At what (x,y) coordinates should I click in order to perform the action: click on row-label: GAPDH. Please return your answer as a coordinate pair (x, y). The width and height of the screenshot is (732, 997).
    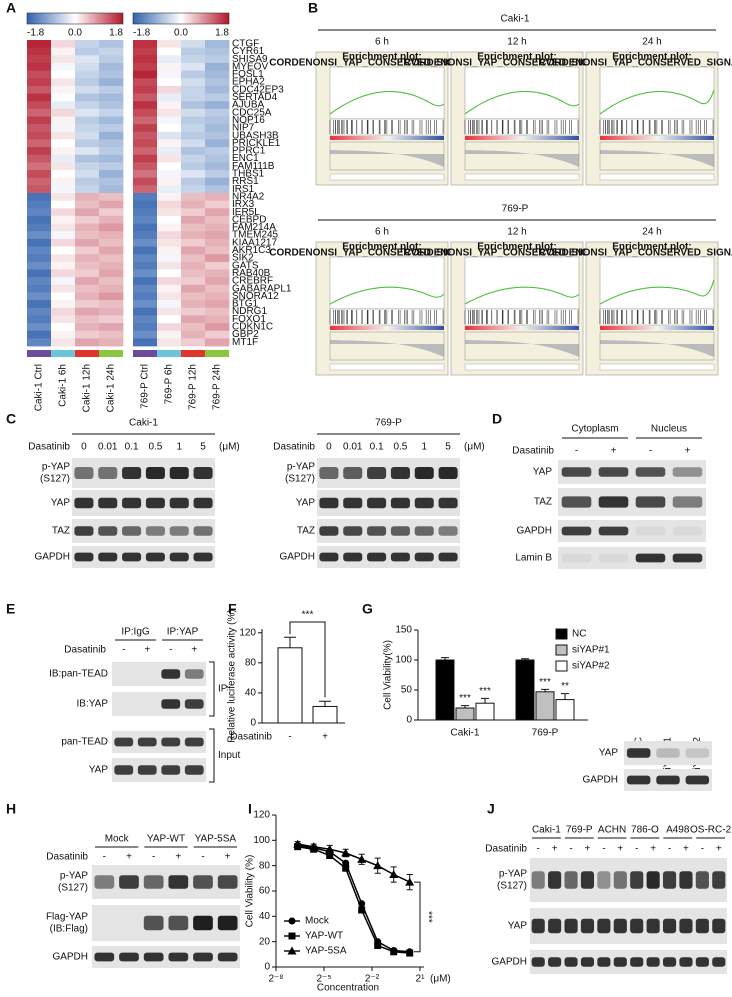
    Looking at the image, I should click on (52, 557).